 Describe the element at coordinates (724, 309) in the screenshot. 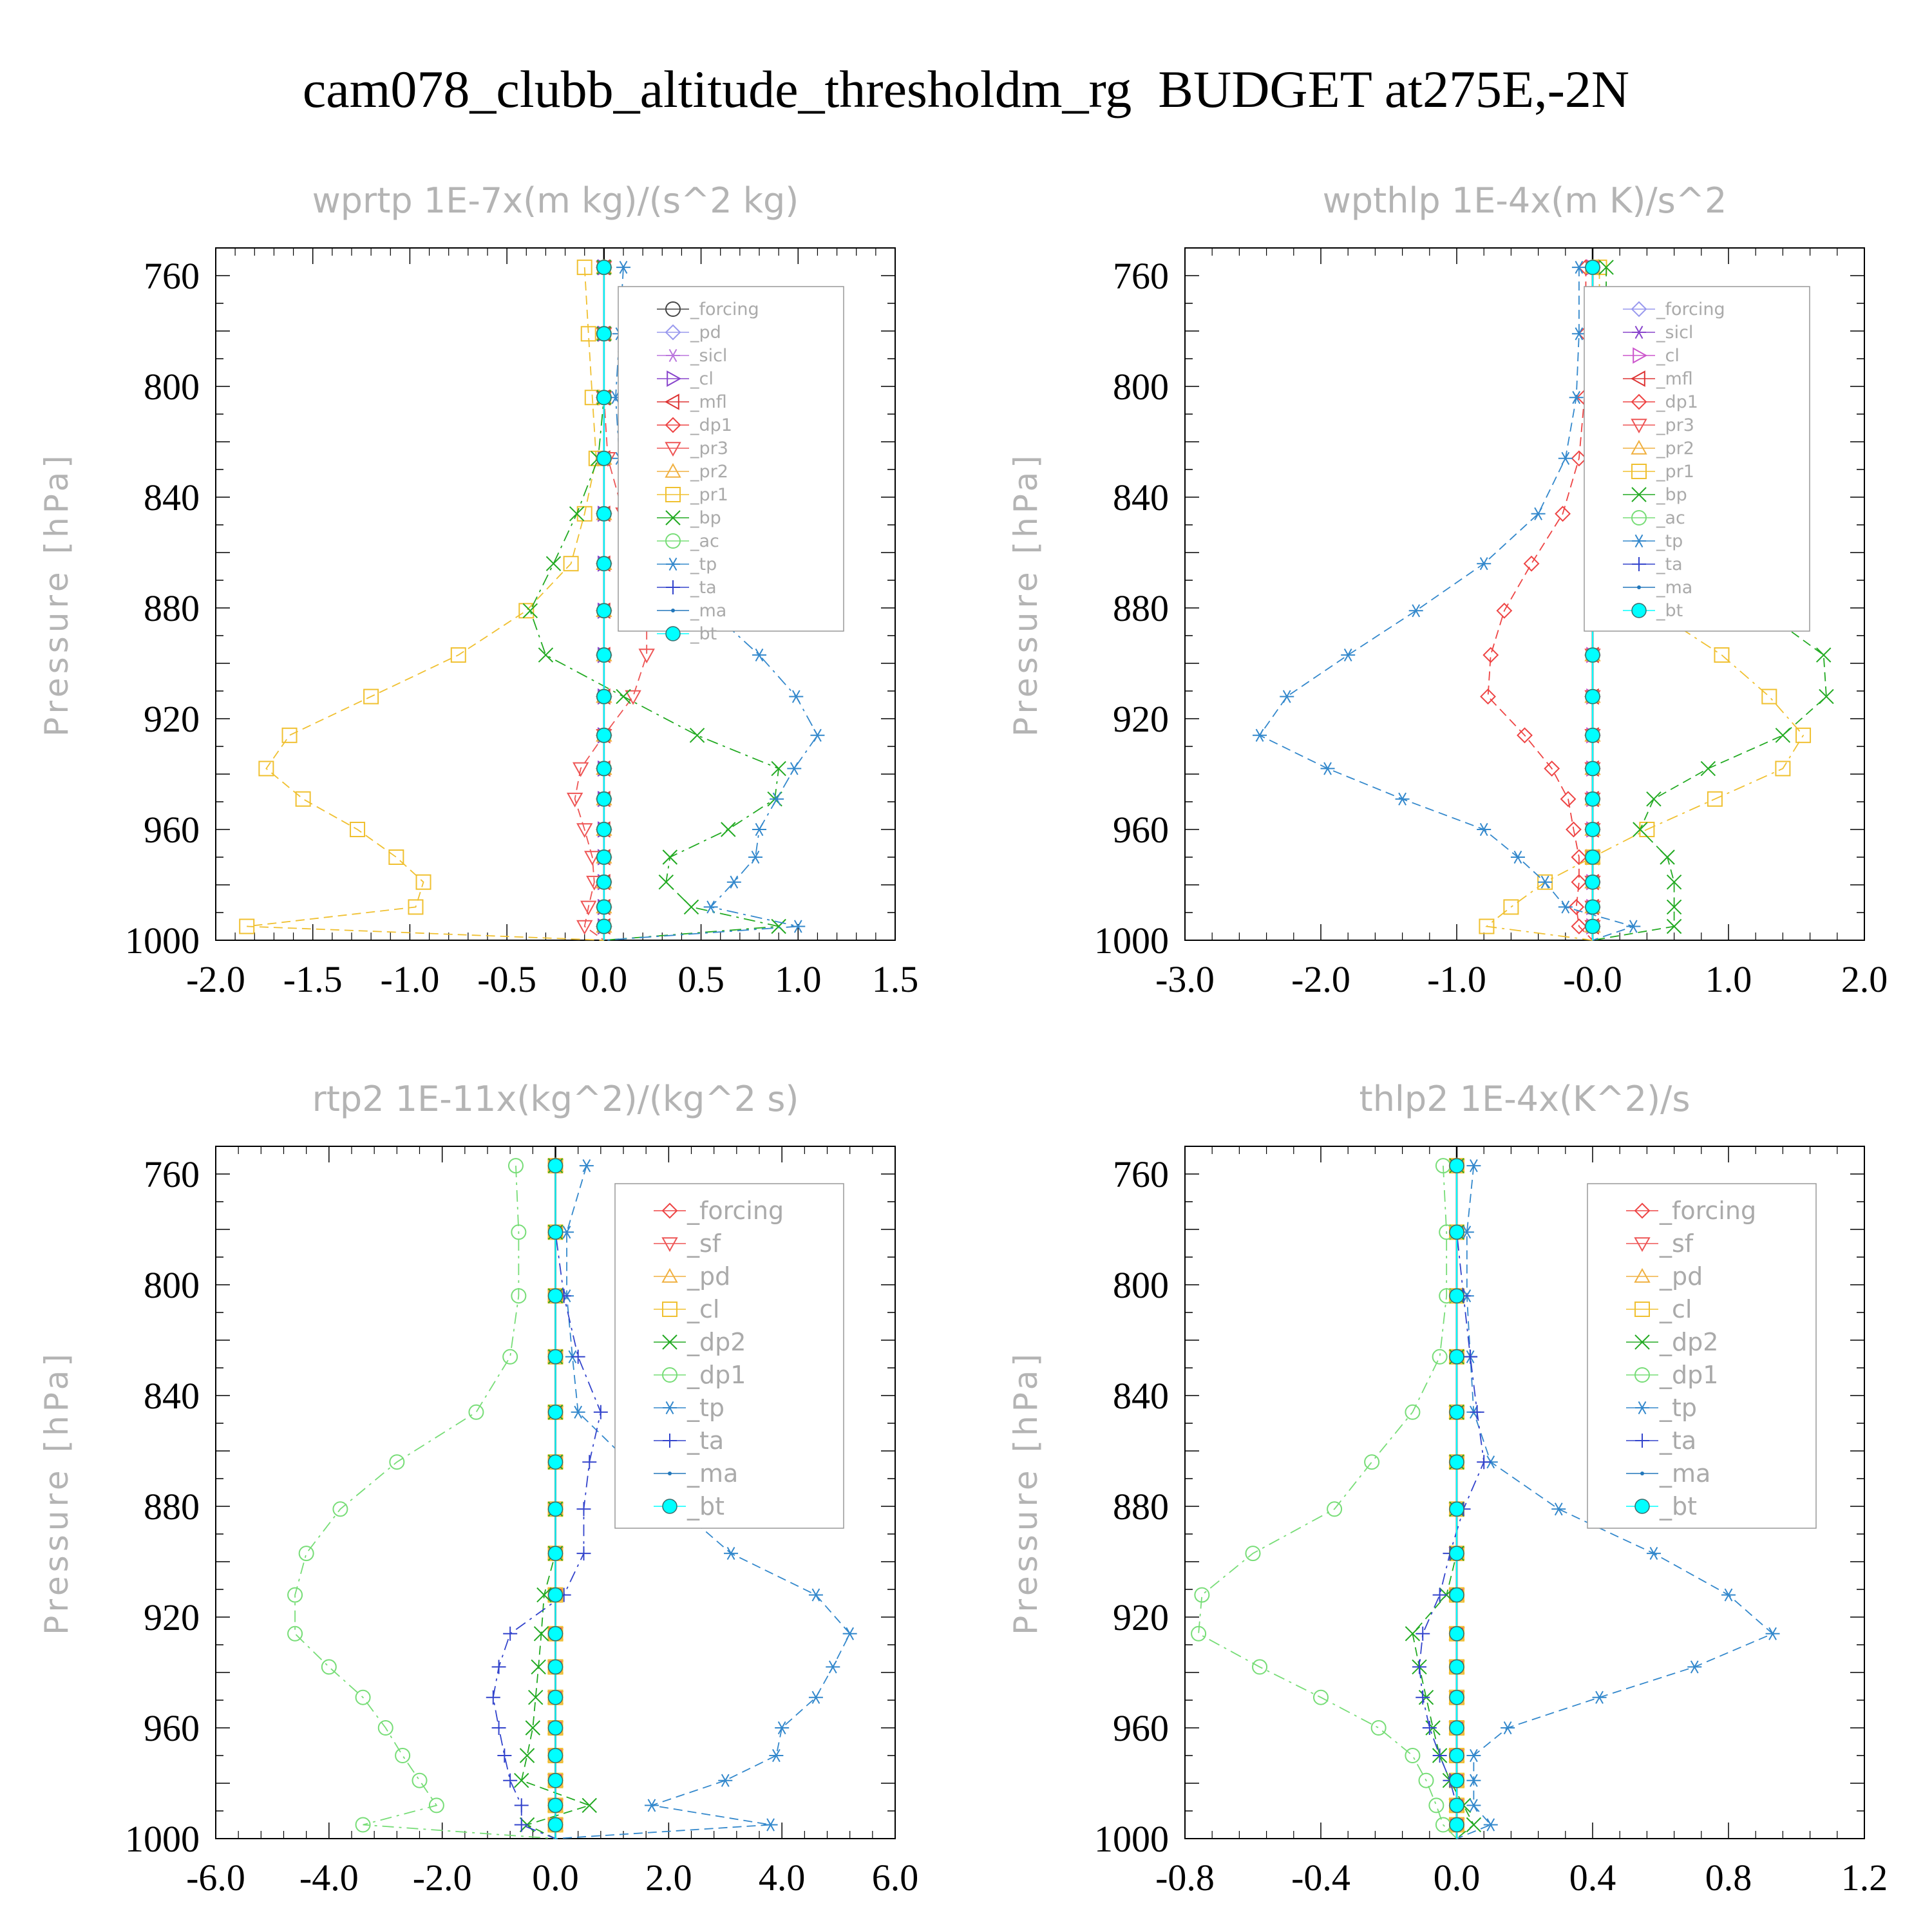

I see `legend-label: _forcing` at that location.